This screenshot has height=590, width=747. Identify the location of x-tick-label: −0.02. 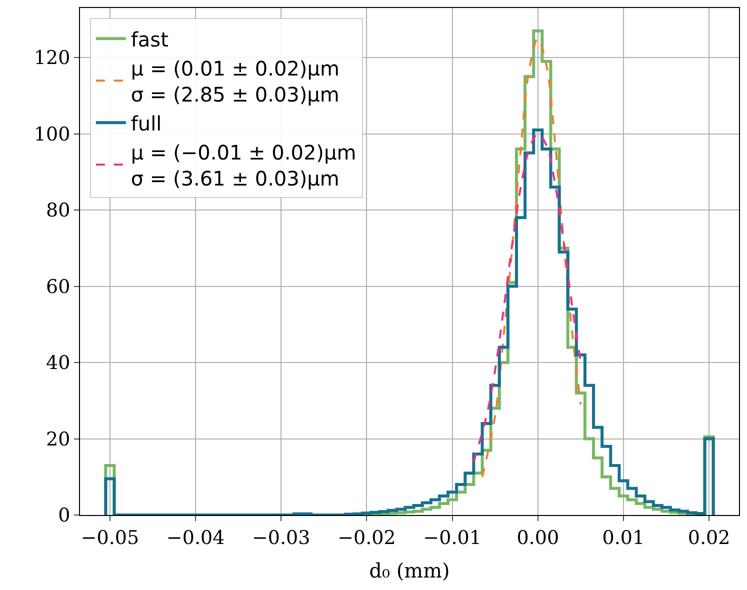
(367, 537).